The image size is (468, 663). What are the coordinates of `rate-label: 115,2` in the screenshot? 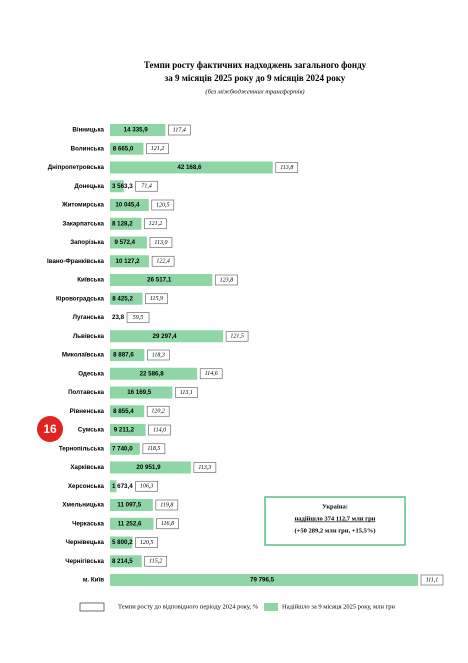 It's located at (155, 562).